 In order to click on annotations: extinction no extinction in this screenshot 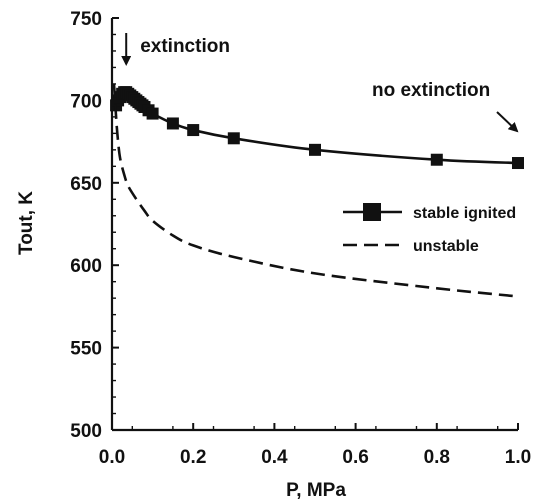, I will do `click(320, 83)`.